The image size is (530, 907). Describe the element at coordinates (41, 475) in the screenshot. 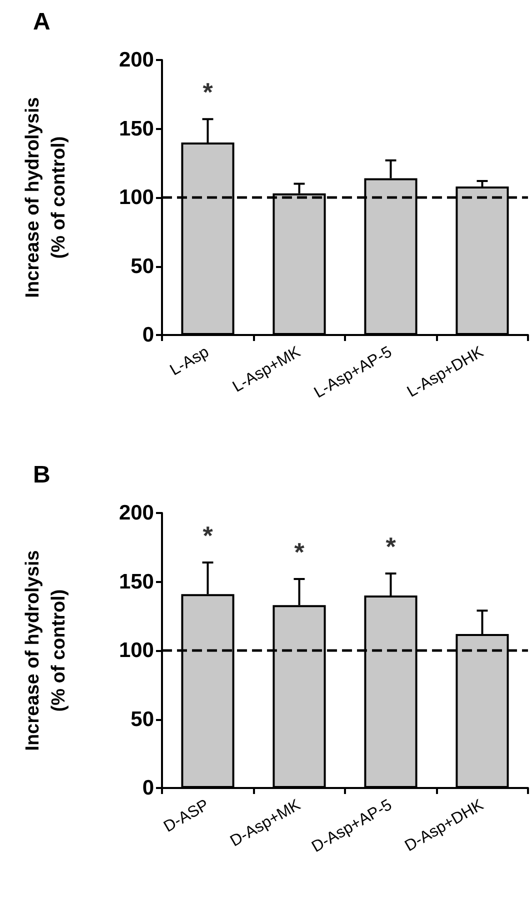

I see `chart-title: B` at that location.